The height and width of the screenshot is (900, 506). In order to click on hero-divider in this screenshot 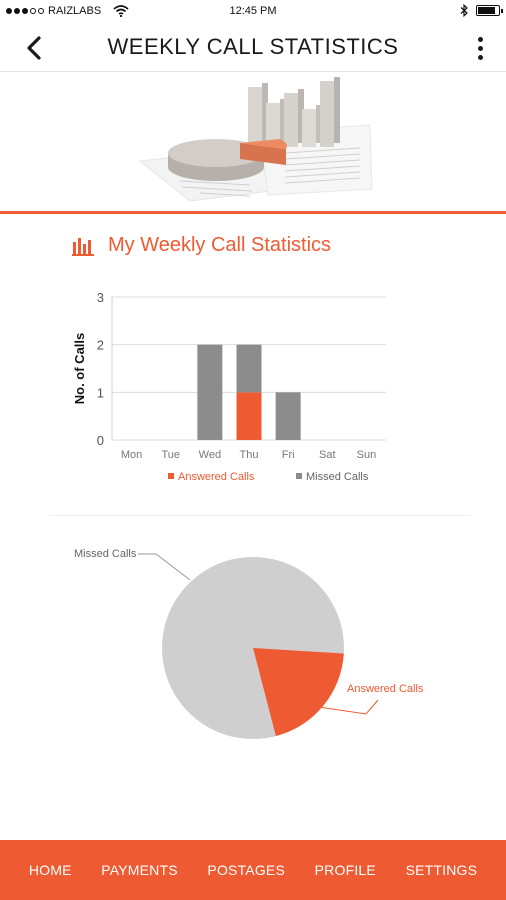, I will do `click(253, 212)`.